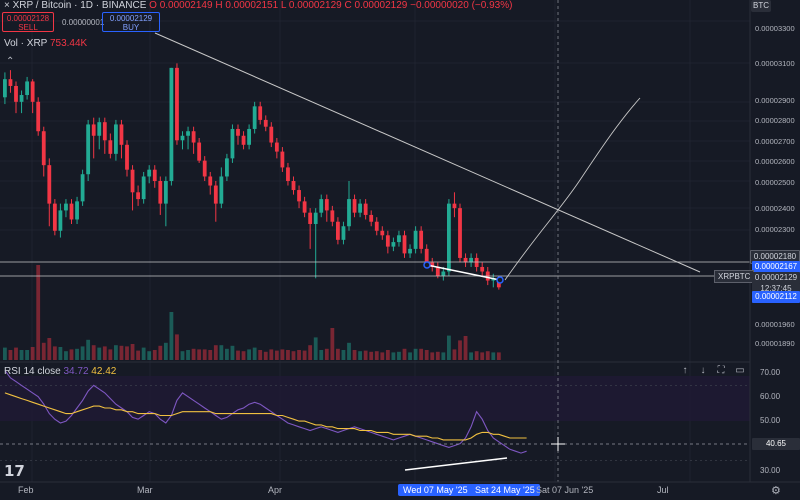 The height and width of the screenshot is (500, 800). Describe the element at coordinates (14, 471) in the screenshot. I see `tradingview-logo: 17` at that location.